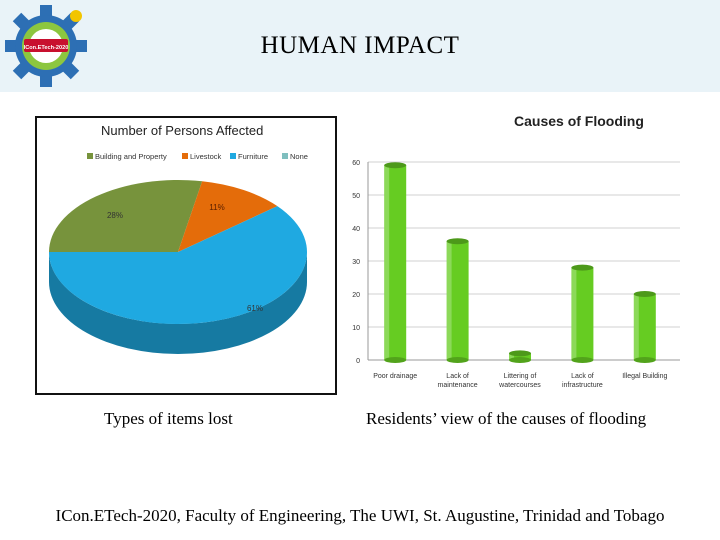 This screenshot has height=540, width=720. I want to click on bar-y-tick-label: 30, so click(356, 262).